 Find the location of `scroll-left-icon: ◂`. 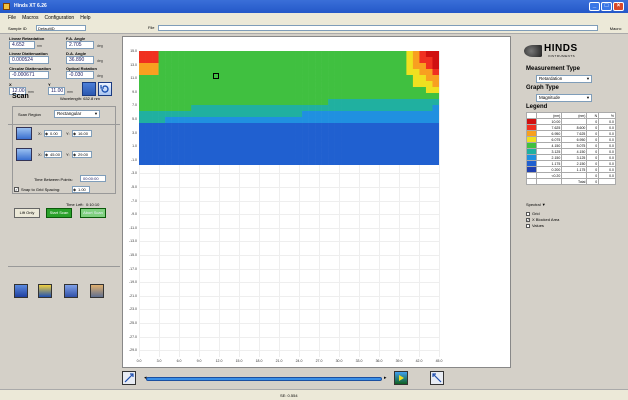

scroll-left-icon: ◂ is located at coordinates (145, 378).